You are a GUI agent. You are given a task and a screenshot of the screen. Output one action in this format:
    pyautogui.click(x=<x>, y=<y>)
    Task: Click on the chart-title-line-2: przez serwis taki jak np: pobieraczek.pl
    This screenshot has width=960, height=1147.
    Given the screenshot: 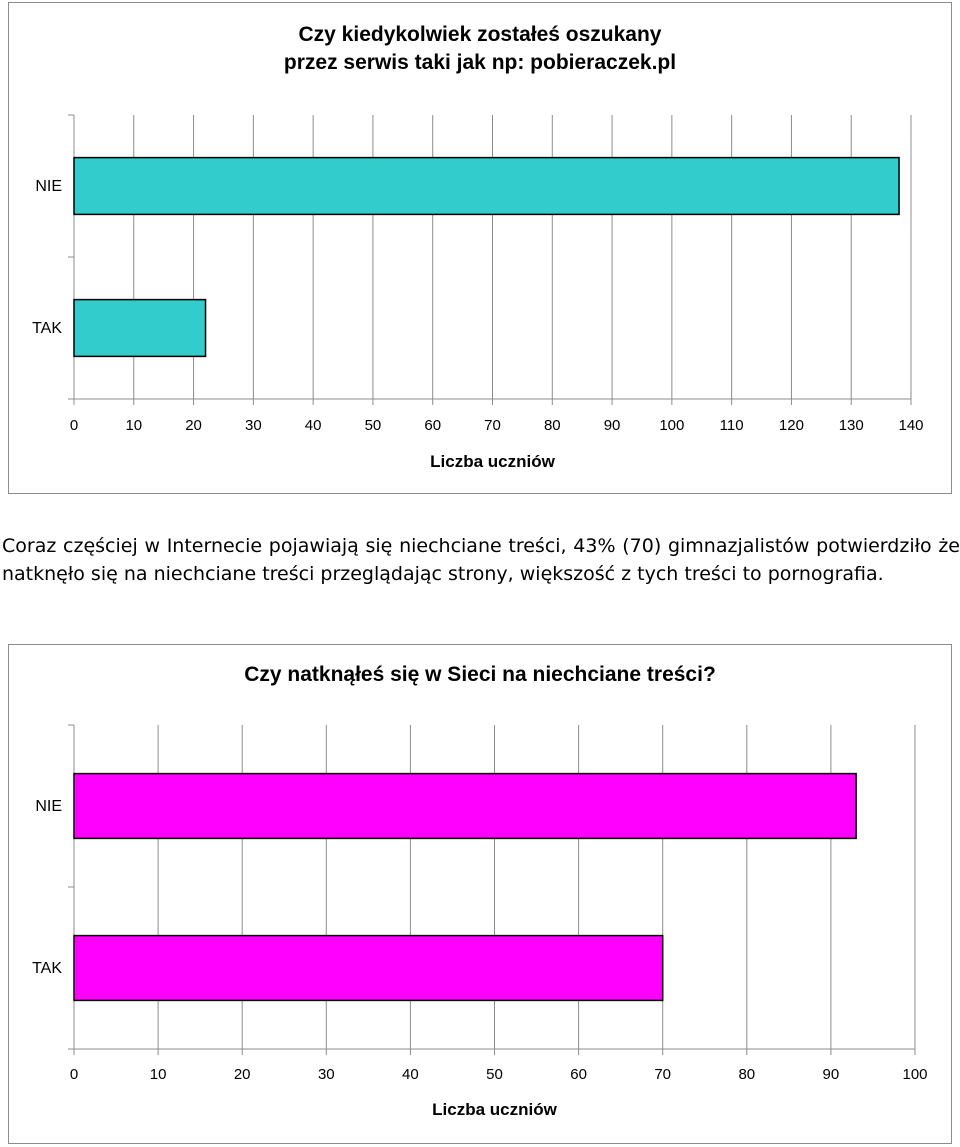 What is the action you would take?
    pyautogui.click(x=480, y=62)
    